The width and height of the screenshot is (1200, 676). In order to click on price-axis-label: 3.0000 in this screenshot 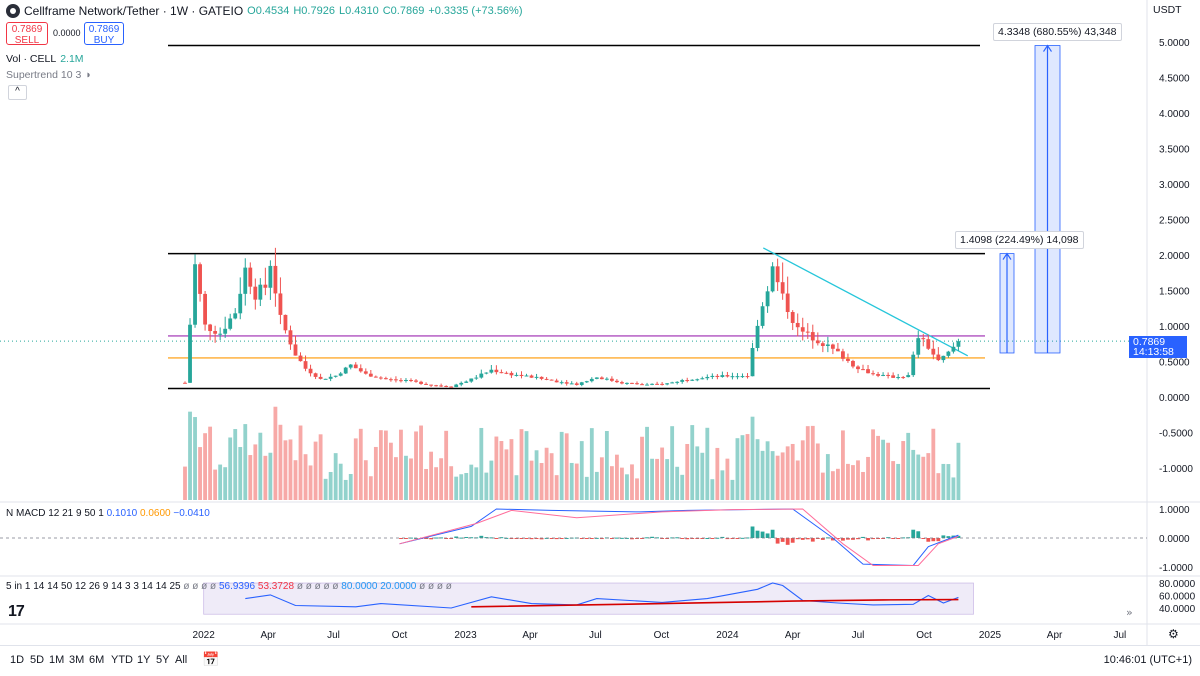, I will do `click(1174, 185)`.